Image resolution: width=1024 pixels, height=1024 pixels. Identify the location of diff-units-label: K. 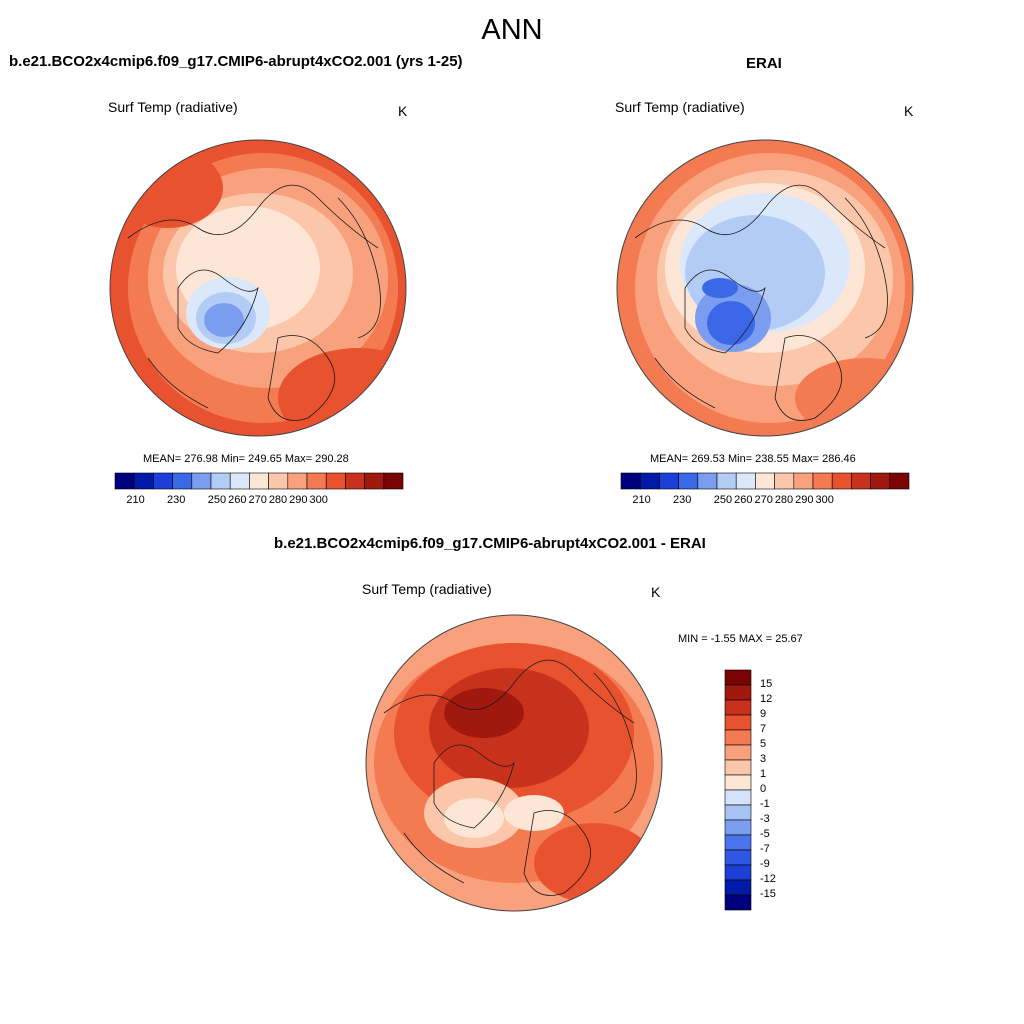
(656, 592).